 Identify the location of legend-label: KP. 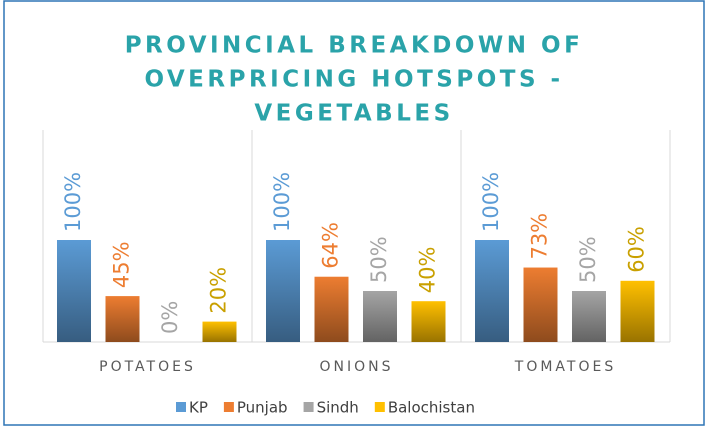
(198, 408).